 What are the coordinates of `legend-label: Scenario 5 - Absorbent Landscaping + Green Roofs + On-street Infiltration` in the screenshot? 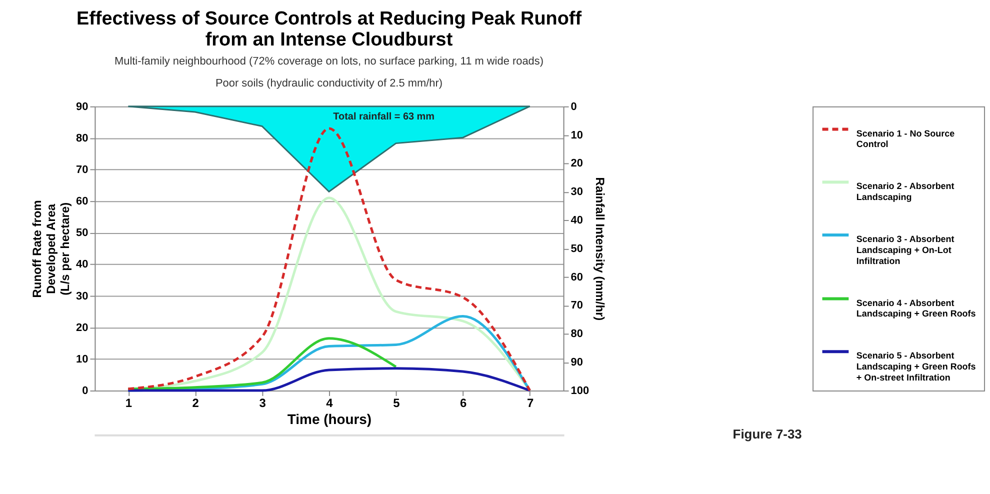 It's located at (916, 366).